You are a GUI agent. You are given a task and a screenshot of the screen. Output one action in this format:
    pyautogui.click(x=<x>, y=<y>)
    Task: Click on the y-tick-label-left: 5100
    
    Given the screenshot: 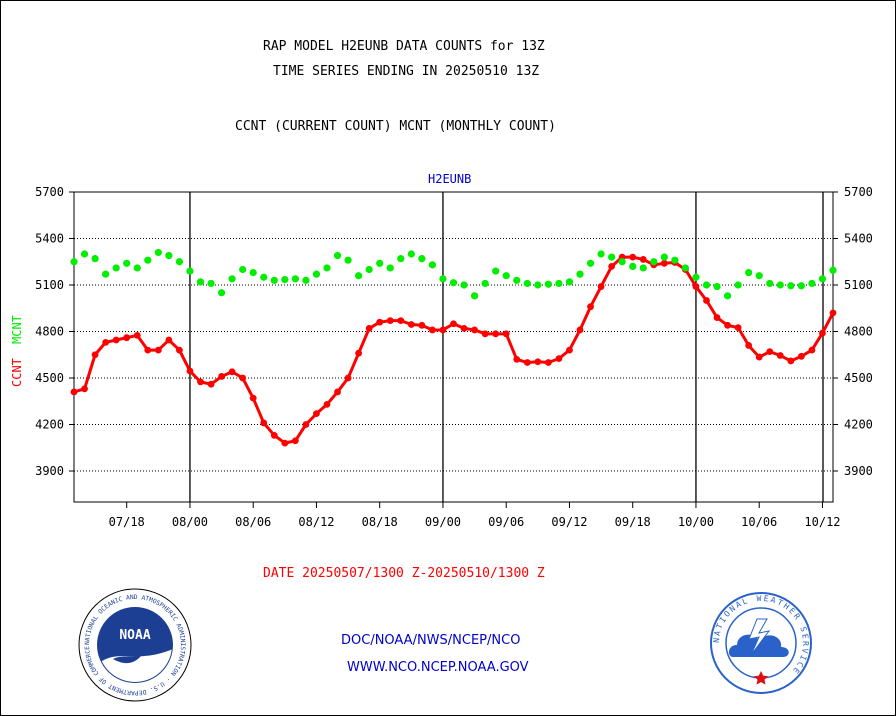 What is the action you would take?
    pyautogui.click(x=49, y=285)
    